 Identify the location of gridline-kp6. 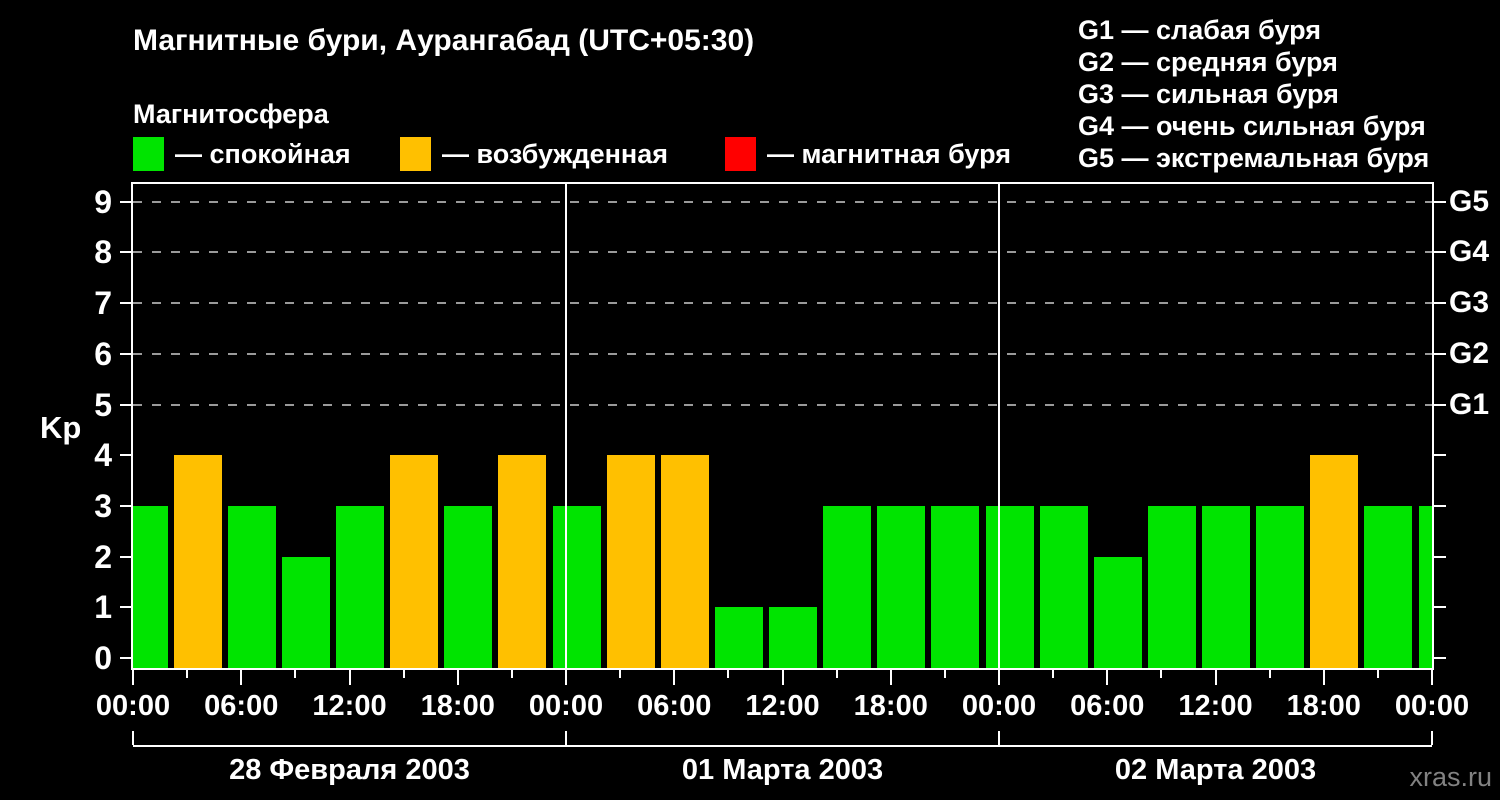
(782, 353).